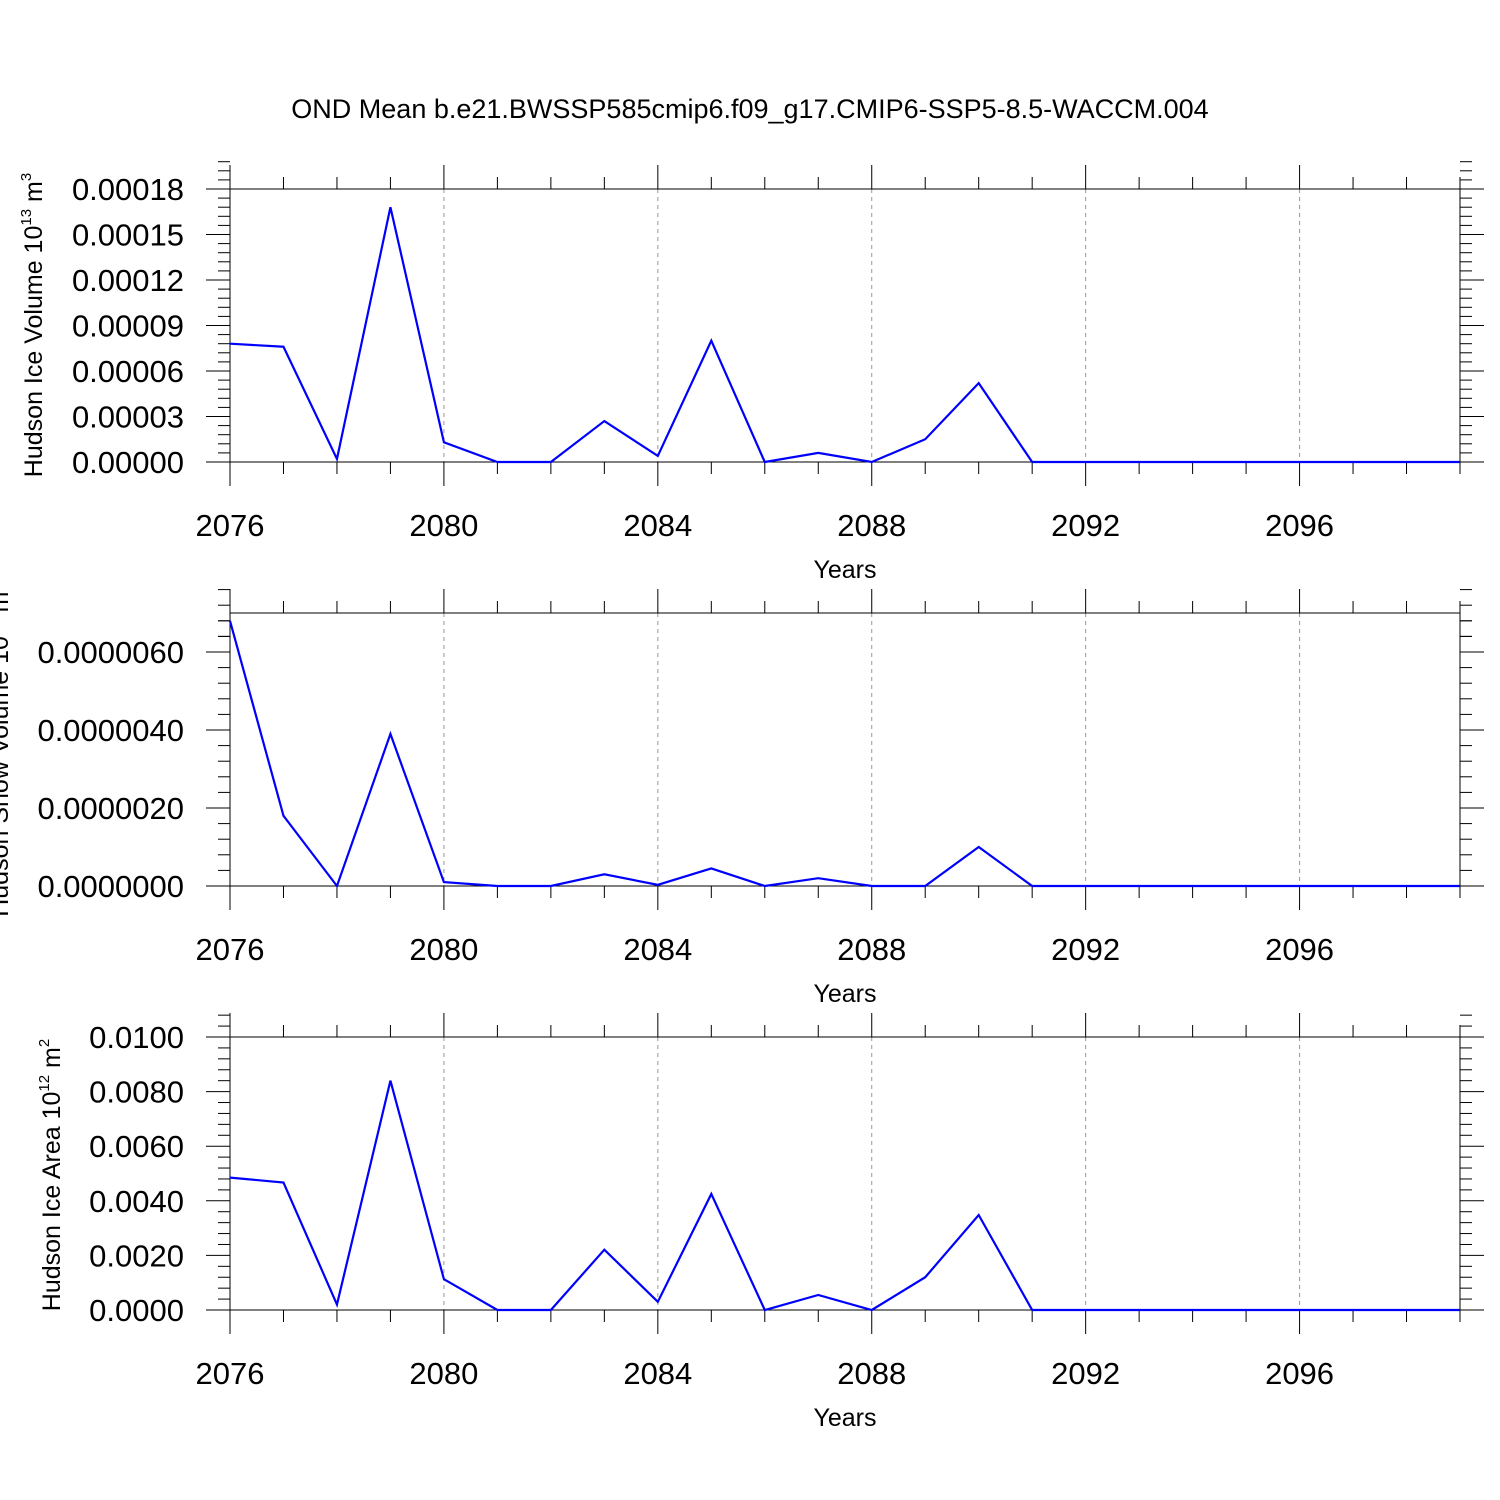 This screenshot has width=1500, height=1500. I want to click on chart-0-y-tick-label: 0.00018, so click(128, 189).